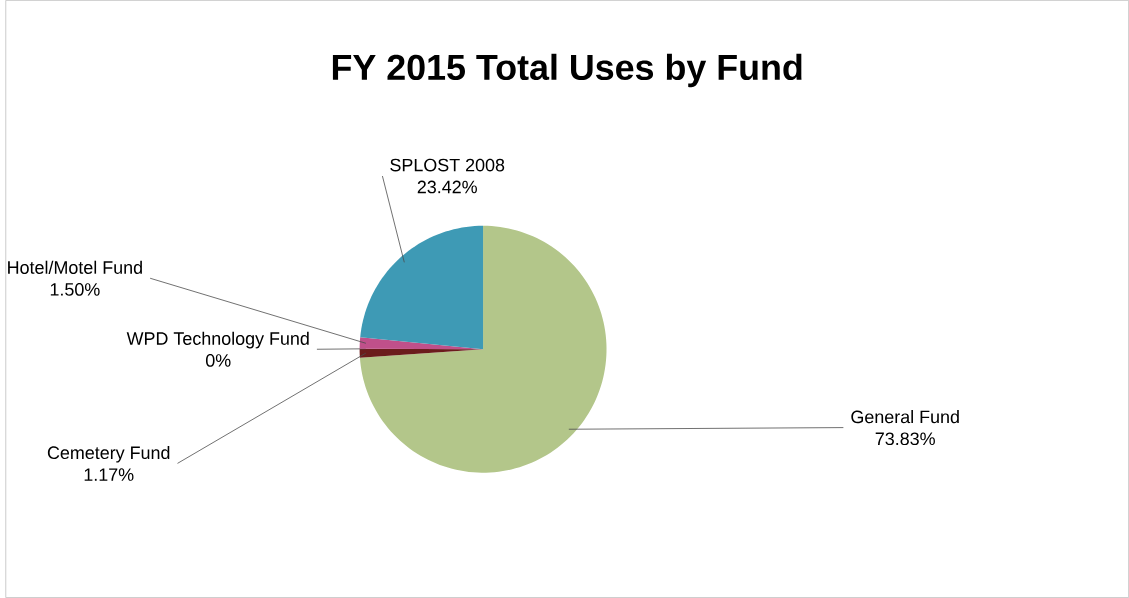 This screenshot has height=598, width=1129. I want to click on text: 0%, so click(218, 360).